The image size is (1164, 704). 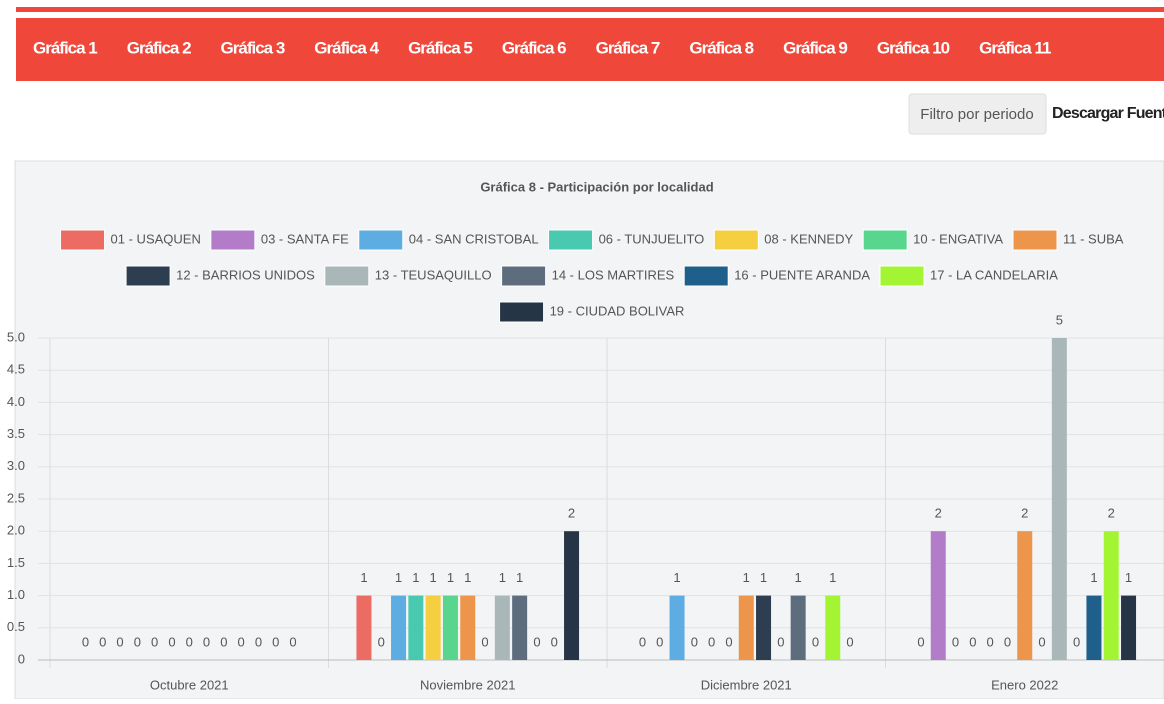 What do you see at coordinates (159, 47) in the screenshot?
I see `nav-tab: Gráfica 2` at bounding box center [159, 47].